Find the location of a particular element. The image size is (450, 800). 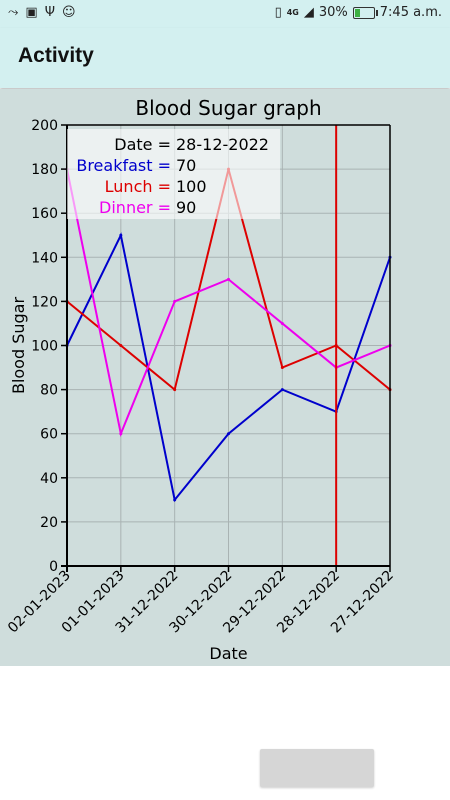

page-title: Activity is located at coordinates (56, 55).